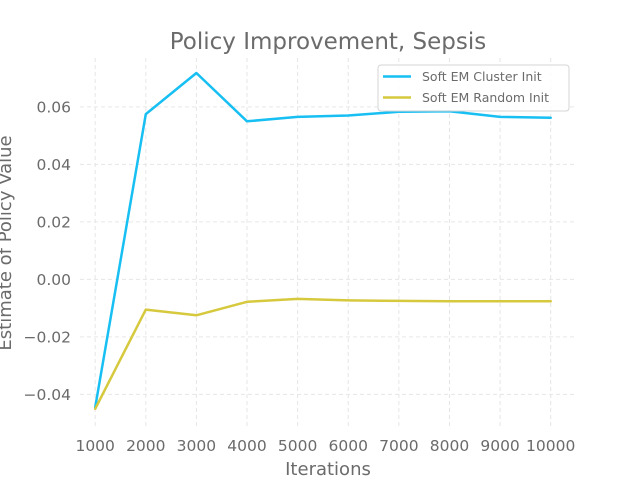 The height and width of the screenshot is (480, 640). What do you see at coordinates (449, 446) in the screenshot?
I see `x-tick-label: 8000` at bounding box center [449, 446].